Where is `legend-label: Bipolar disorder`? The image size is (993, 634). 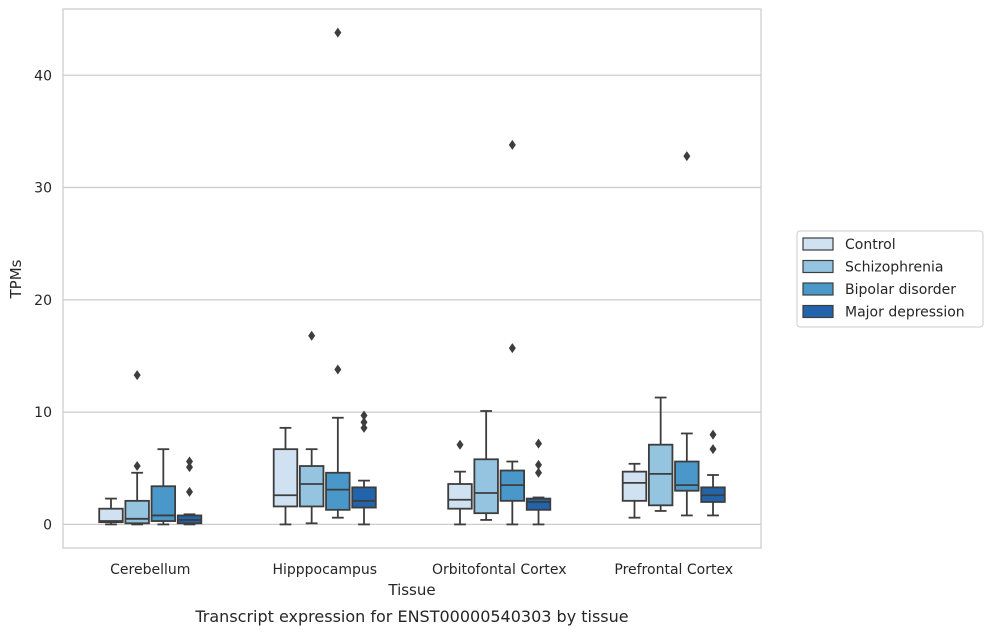
legend-label: Bipolar disorder is located at coordinates (900, 290).